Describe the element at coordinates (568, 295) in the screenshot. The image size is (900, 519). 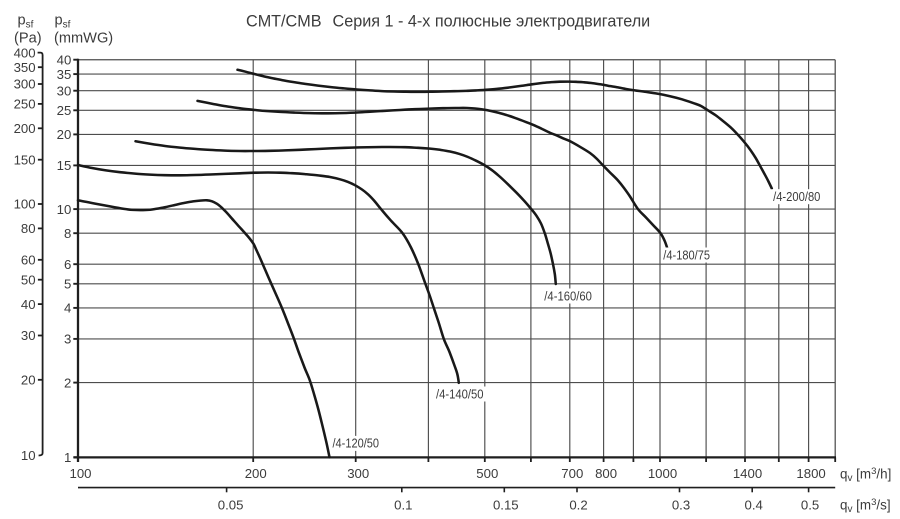
I see `svg-text: /4-160/60` at that location.